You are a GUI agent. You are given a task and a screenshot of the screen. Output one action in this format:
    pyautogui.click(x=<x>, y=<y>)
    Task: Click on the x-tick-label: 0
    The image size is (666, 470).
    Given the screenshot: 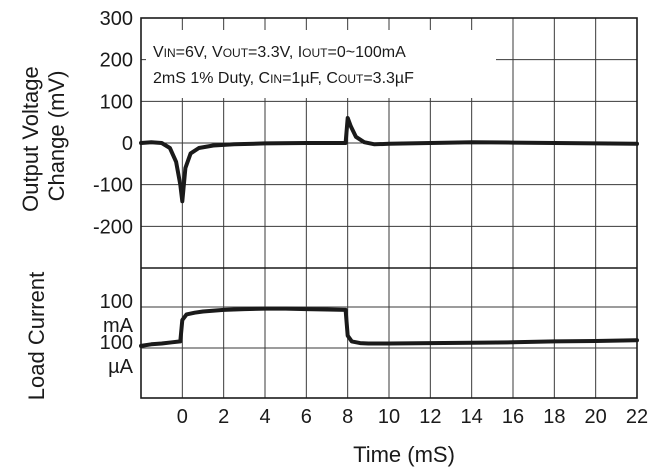 What is the action you would take?
    pyautogui.click(x=182, y=417)
    